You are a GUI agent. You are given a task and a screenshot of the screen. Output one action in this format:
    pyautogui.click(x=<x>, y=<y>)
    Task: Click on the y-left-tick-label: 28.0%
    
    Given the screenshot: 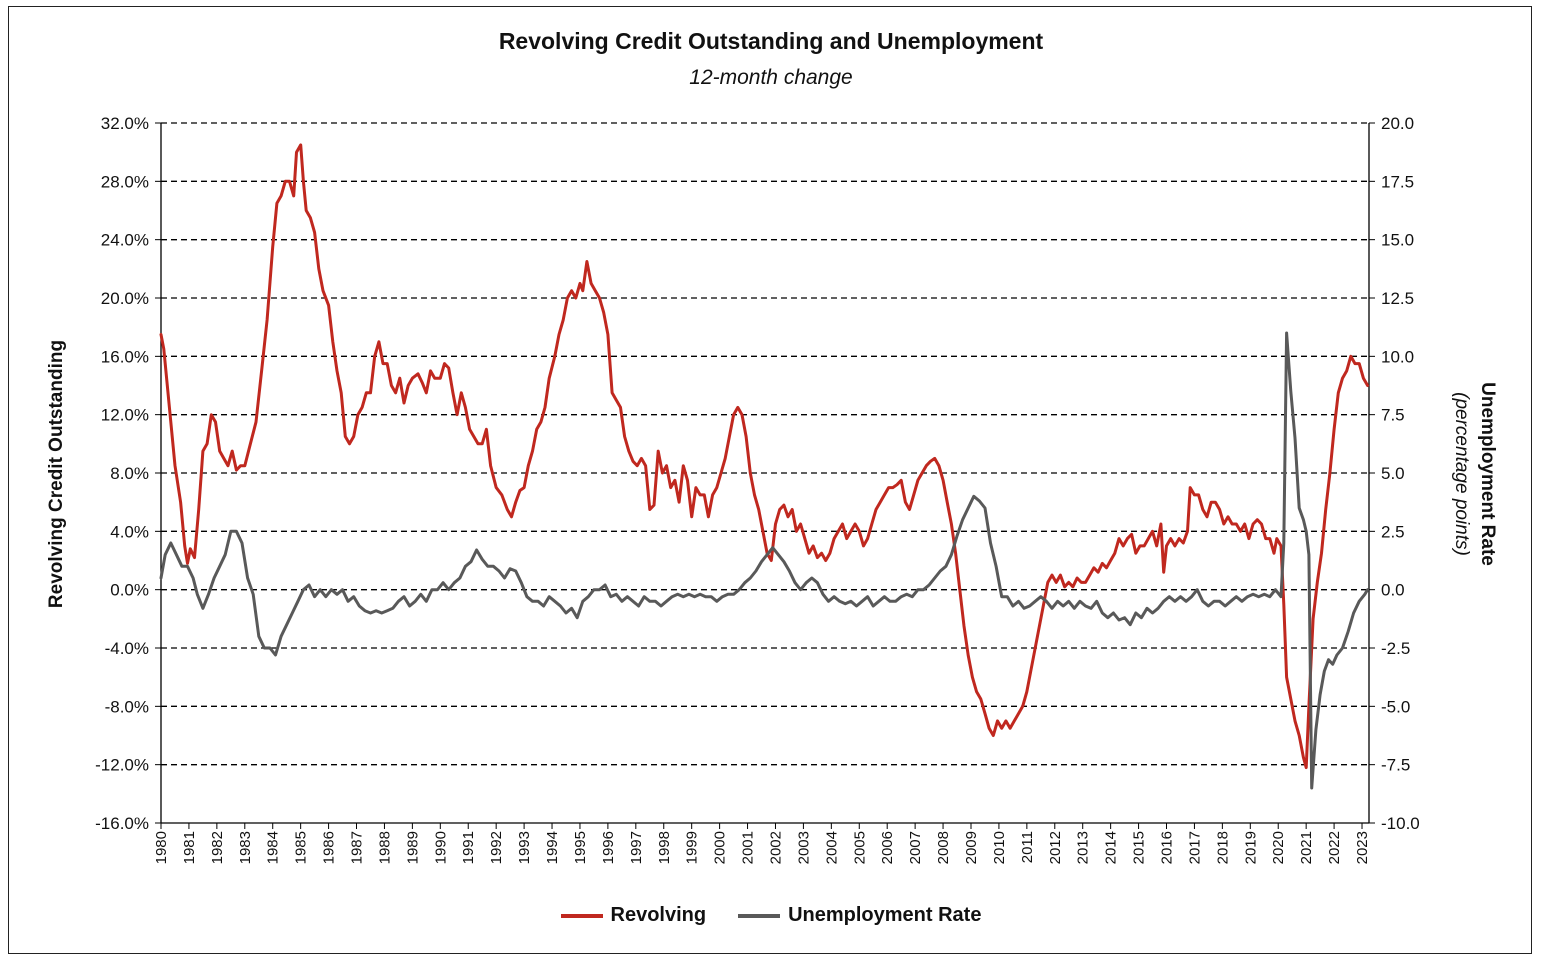 What is the action you would take?
    pyautogui.click(x=125, y=181)
    